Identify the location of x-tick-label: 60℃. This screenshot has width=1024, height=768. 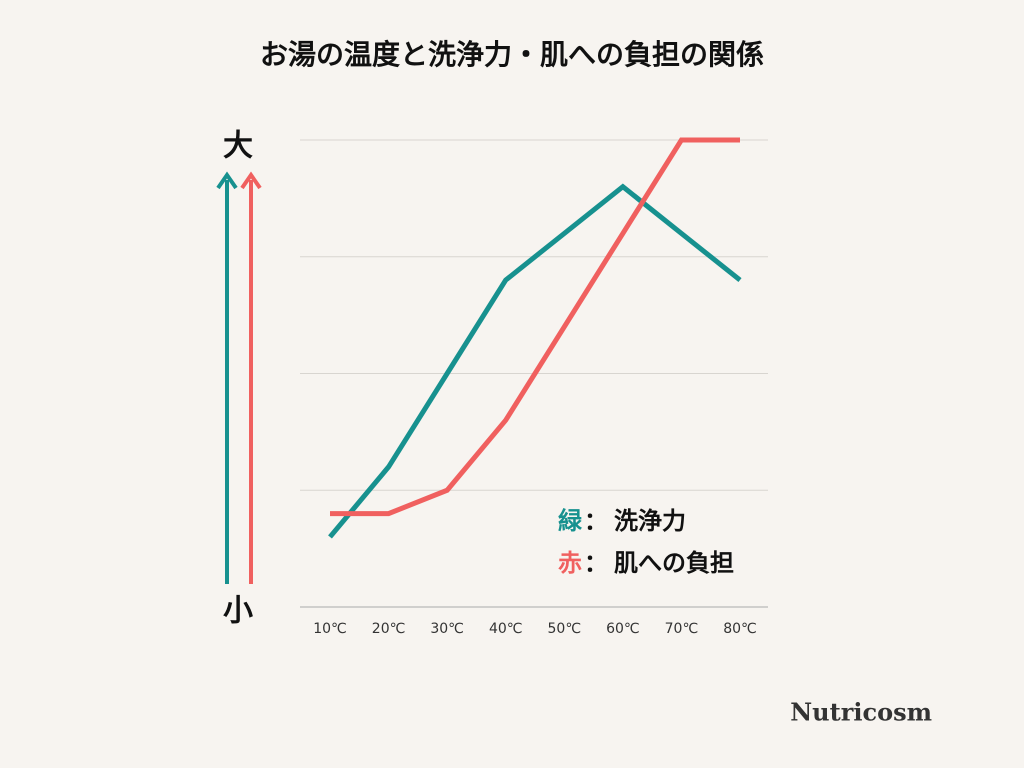
(623, 629).